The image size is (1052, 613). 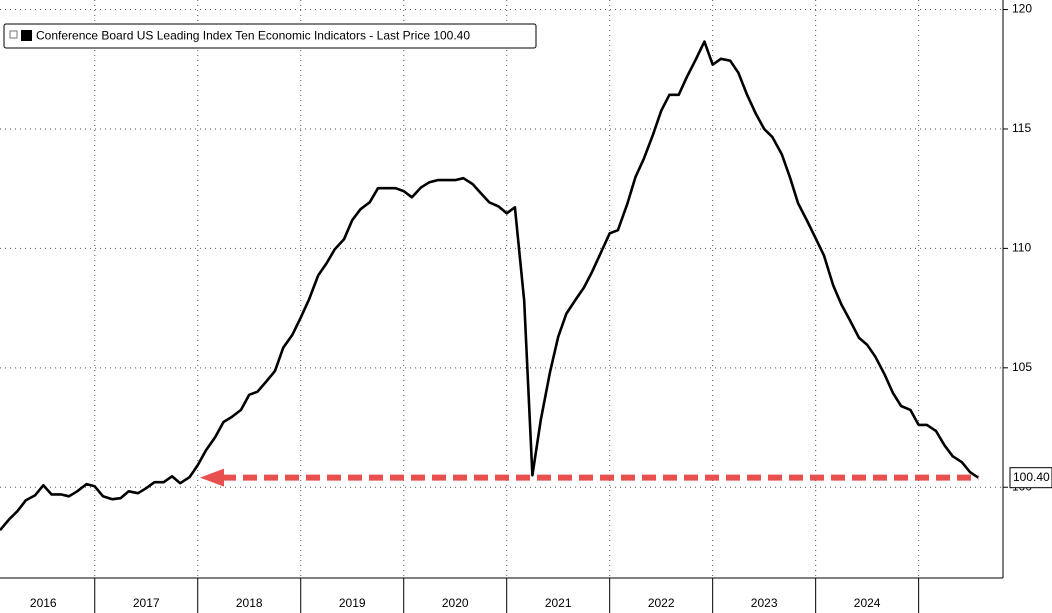 What do you see at coordinates (661, 603) in the screenshot?
I see `x-tick-label: 2022` at bounding box center [661, 603].